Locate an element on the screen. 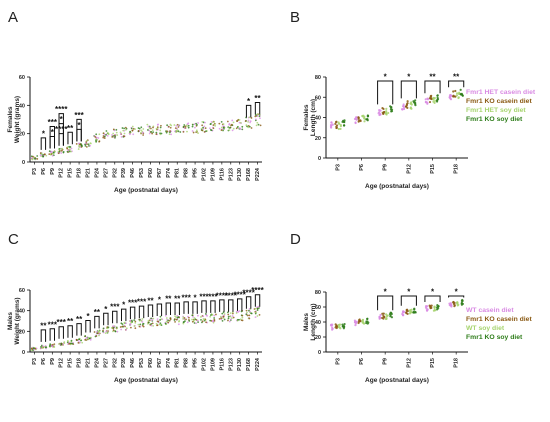 The width and height of the screenshot is (550, 422). x-axis-title: Age (postnatal days) is located at coordinates (146, 380).